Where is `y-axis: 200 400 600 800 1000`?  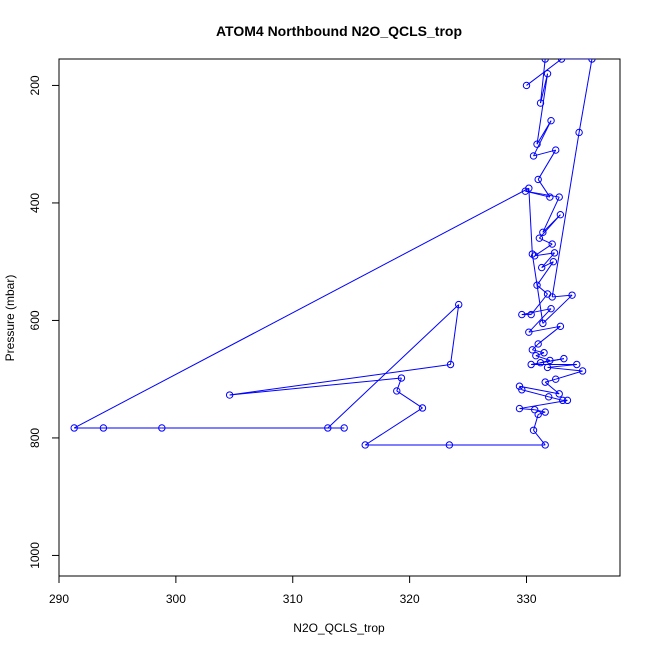 y-axis: 200 400 600 800 1000 is located at coordinates (44, 322).